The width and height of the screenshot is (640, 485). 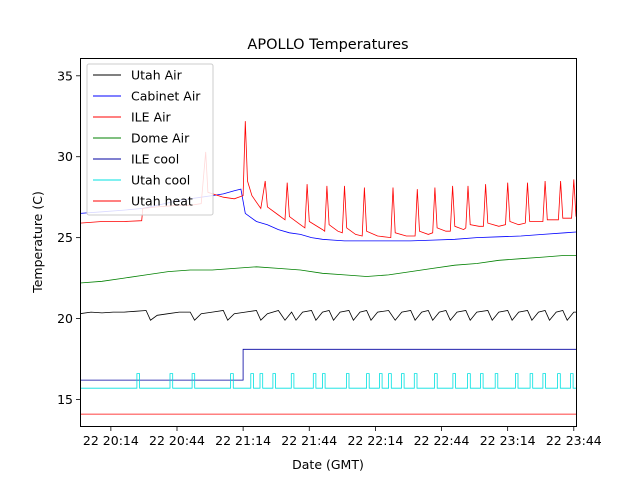 I want to click on x-tick-label: 22 21:44, so click(x=309, y=440).